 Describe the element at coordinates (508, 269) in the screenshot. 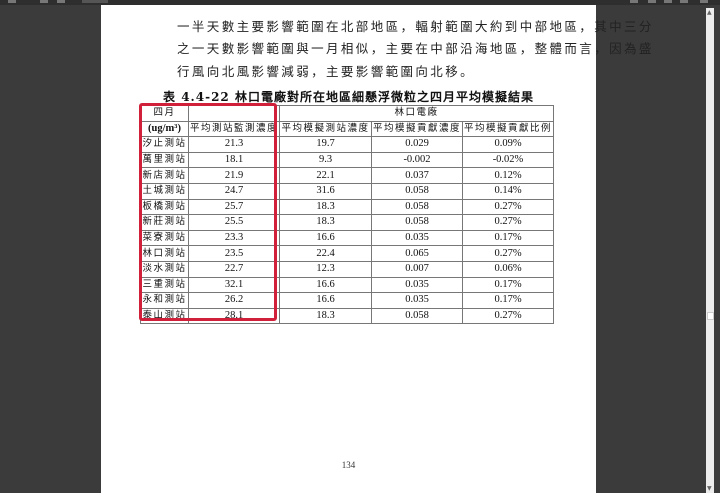

I see `table-cell: 0.06%` at that location.